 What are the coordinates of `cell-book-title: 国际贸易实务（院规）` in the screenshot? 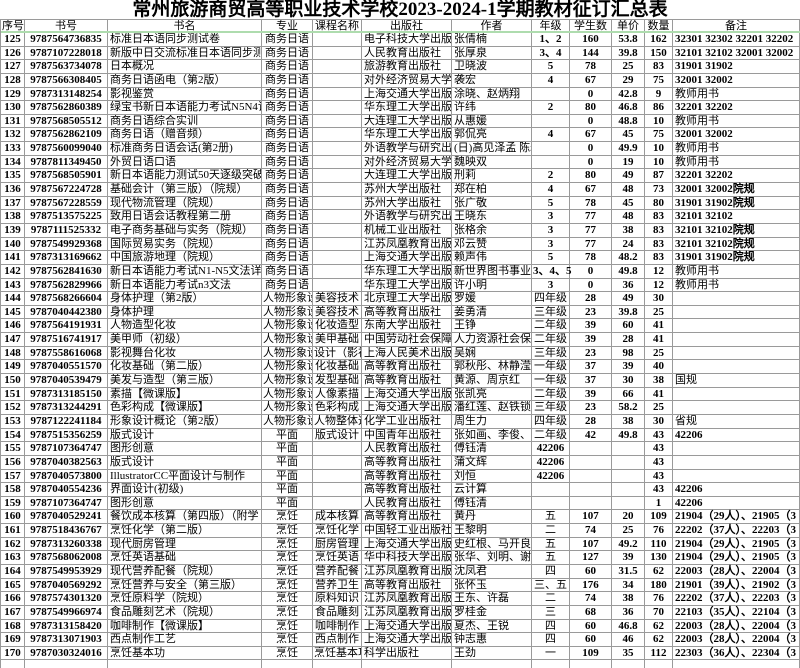 It's located at (185, 244).